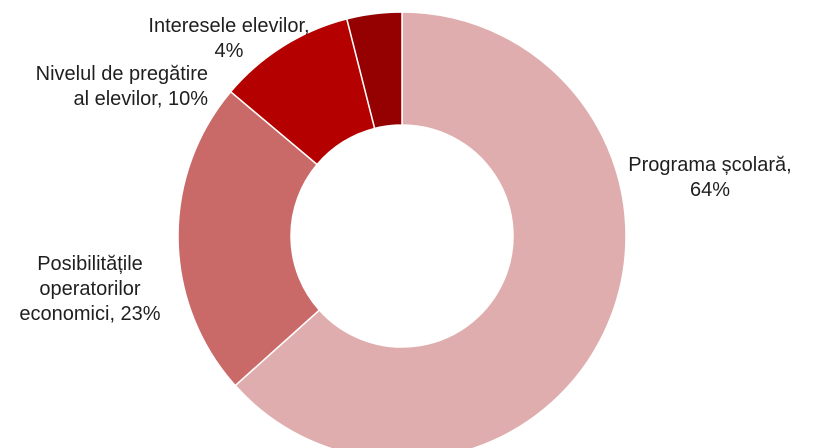 This screenshot has width=817, height=448. What do you see at coordinates (709, 165) in the screenshot?
I see `data-label-line: Programa școlară,` at bounding box center [709, 165].